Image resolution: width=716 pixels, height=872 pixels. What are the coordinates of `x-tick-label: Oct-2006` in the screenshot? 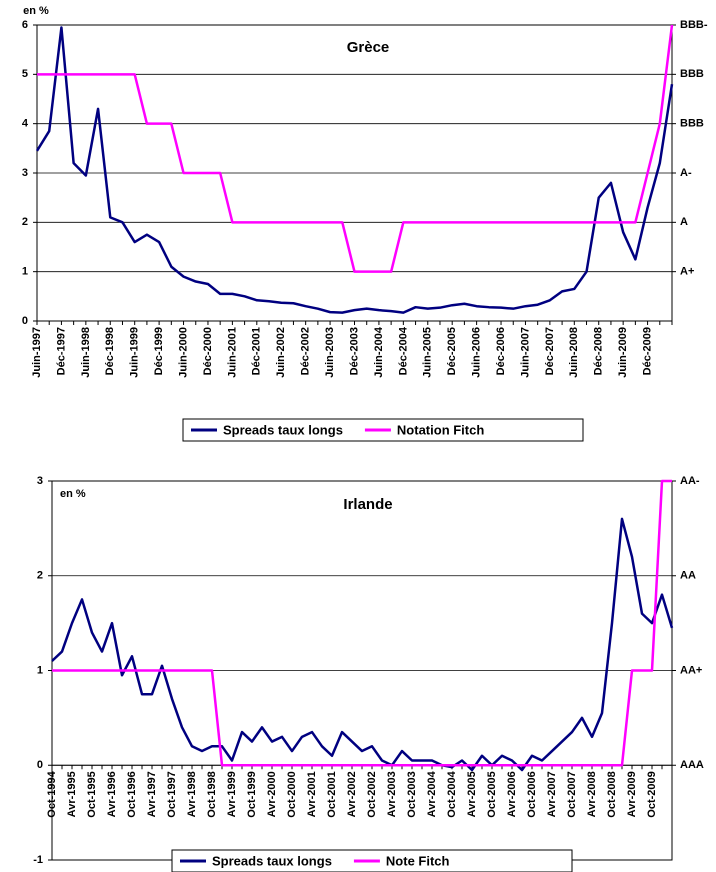 It's located at (532, 794).